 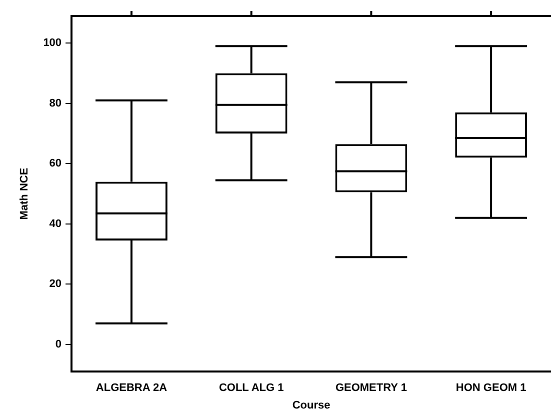 I want to click on y-tick-label: 40, so click(x=55, y=224).